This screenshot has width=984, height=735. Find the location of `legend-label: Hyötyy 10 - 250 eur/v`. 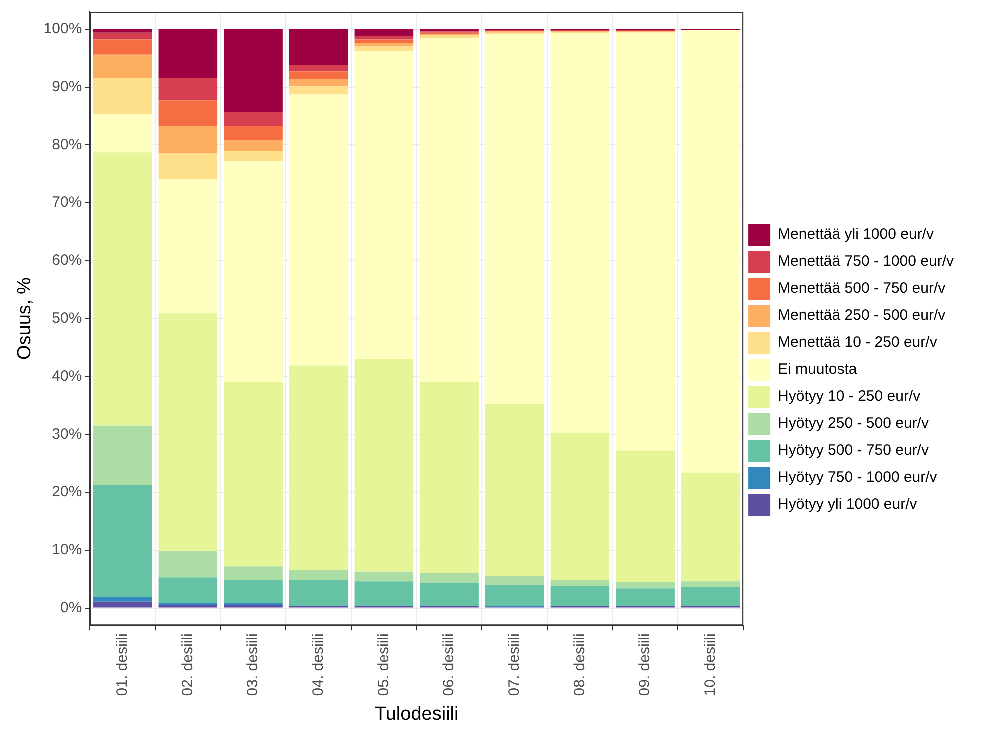

legend-label: Hyötyy 10 - 250 eur/v is located at coordinates (850, 397).